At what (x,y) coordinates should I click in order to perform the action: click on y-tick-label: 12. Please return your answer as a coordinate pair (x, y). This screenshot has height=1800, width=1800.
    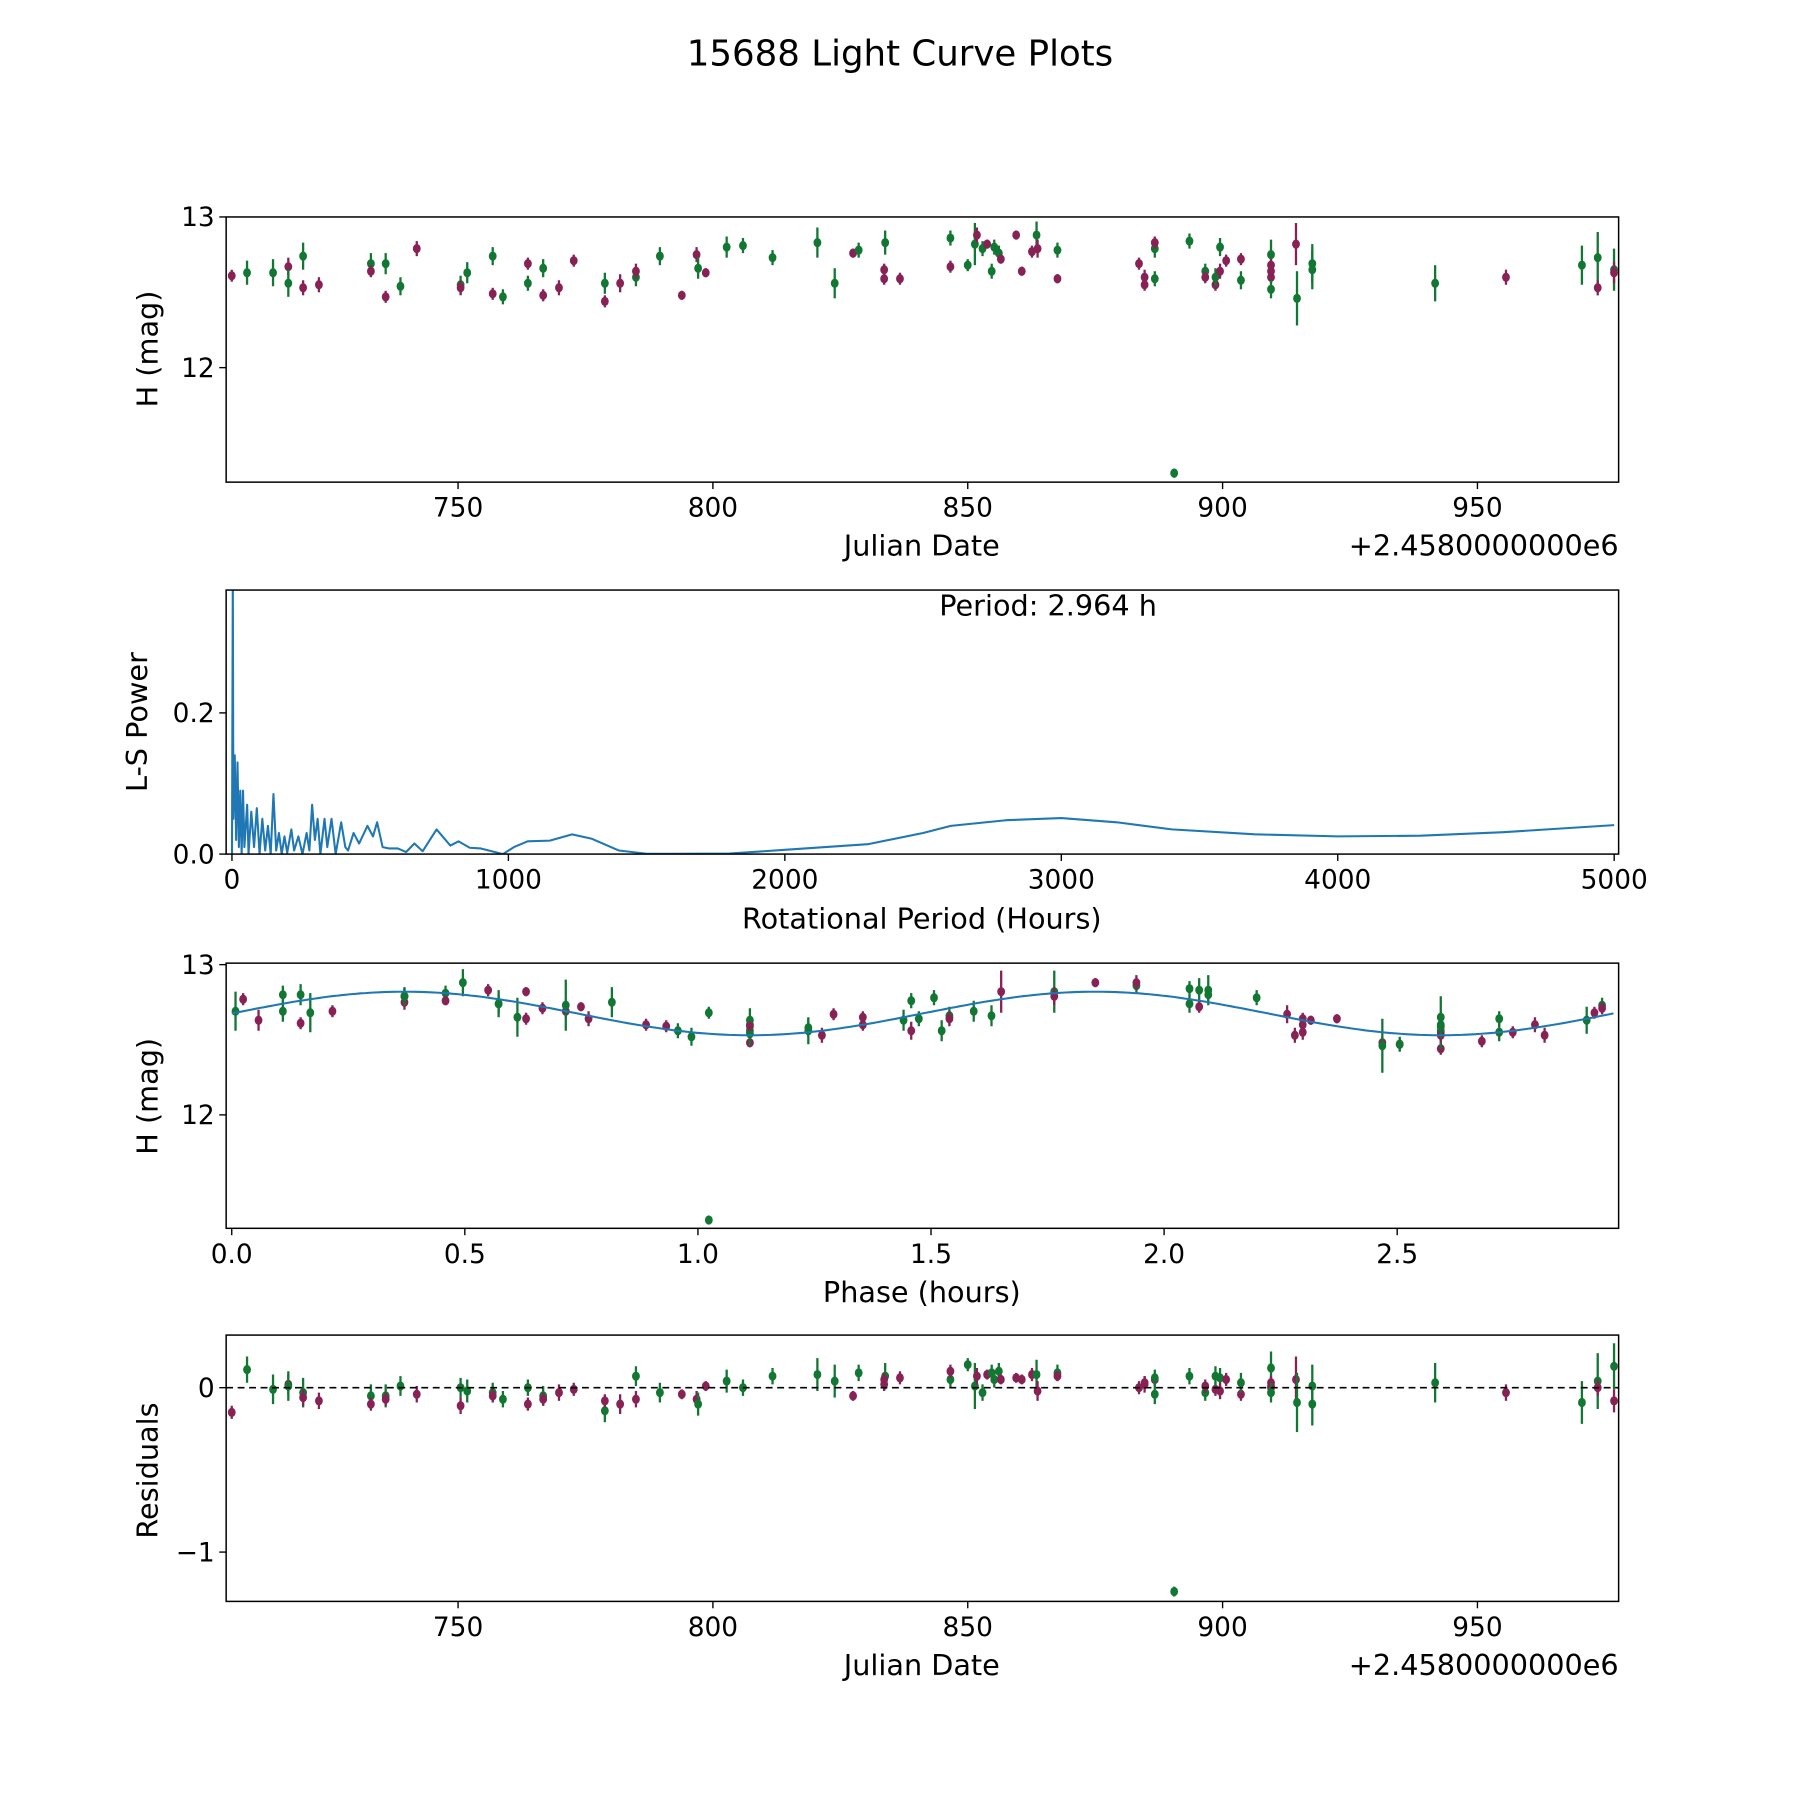
    Looking at the image, I should click on (198, 1115).